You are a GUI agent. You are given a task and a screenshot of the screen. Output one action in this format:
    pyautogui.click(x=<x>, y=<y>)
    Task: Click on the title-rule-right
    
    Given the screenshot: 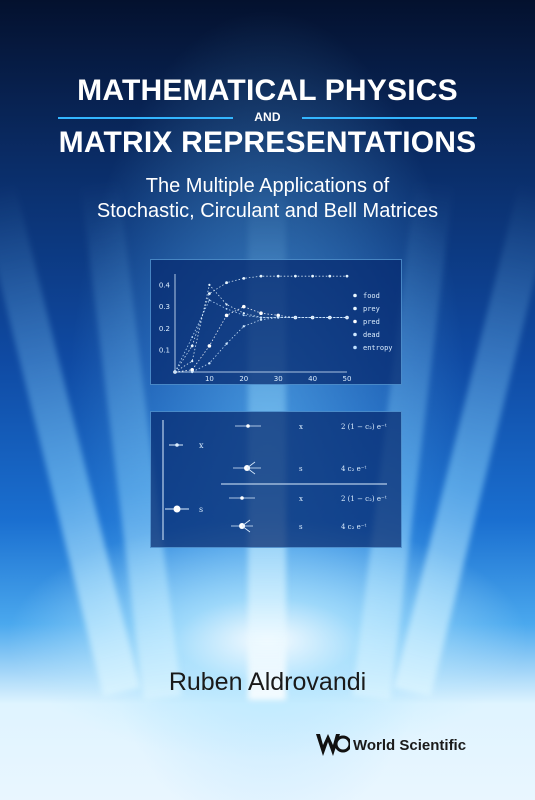 What is the action you would take?
    pyautogui.click(x=389, y=118)
    